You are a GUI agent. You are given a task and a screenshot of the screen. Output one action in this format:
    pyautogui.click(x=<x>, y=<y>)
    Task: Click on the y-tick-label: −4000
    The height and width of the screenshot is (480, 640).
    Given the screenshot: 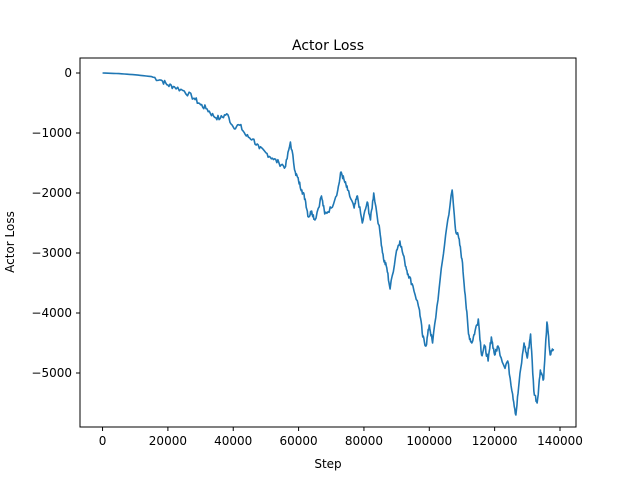 What is the action you would take?
    pyautogui.click(x=51, y=313)
    